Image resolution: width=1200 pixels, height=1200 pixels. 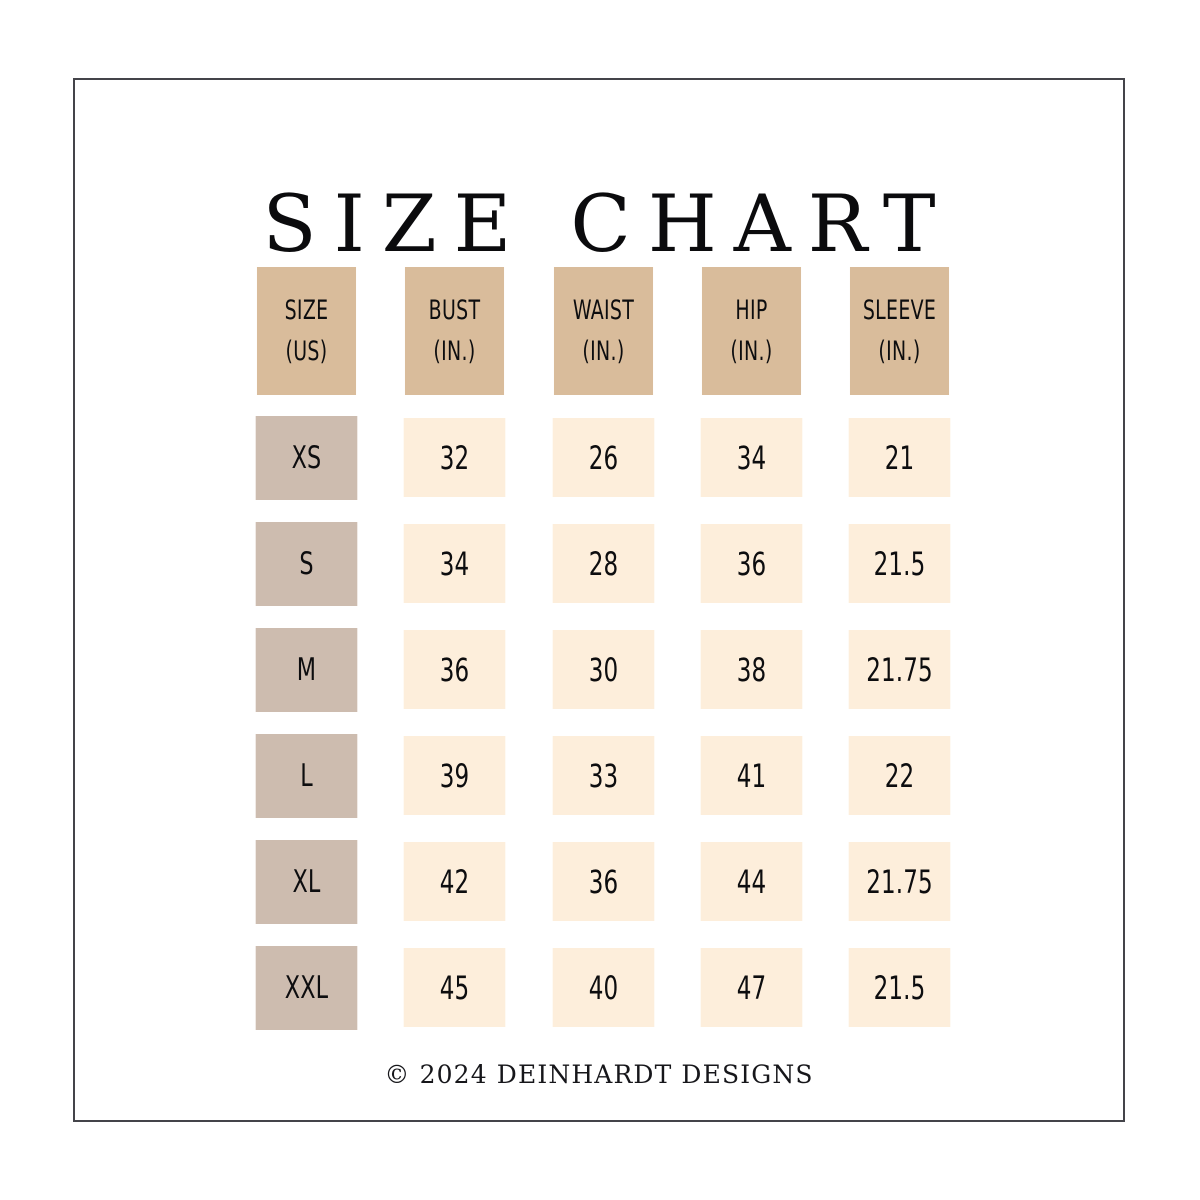 What do you see at coordinates (306, 331) in the screenshot?
I see `column-header-size: SIZE (US)` at bounding box center [306, 331].